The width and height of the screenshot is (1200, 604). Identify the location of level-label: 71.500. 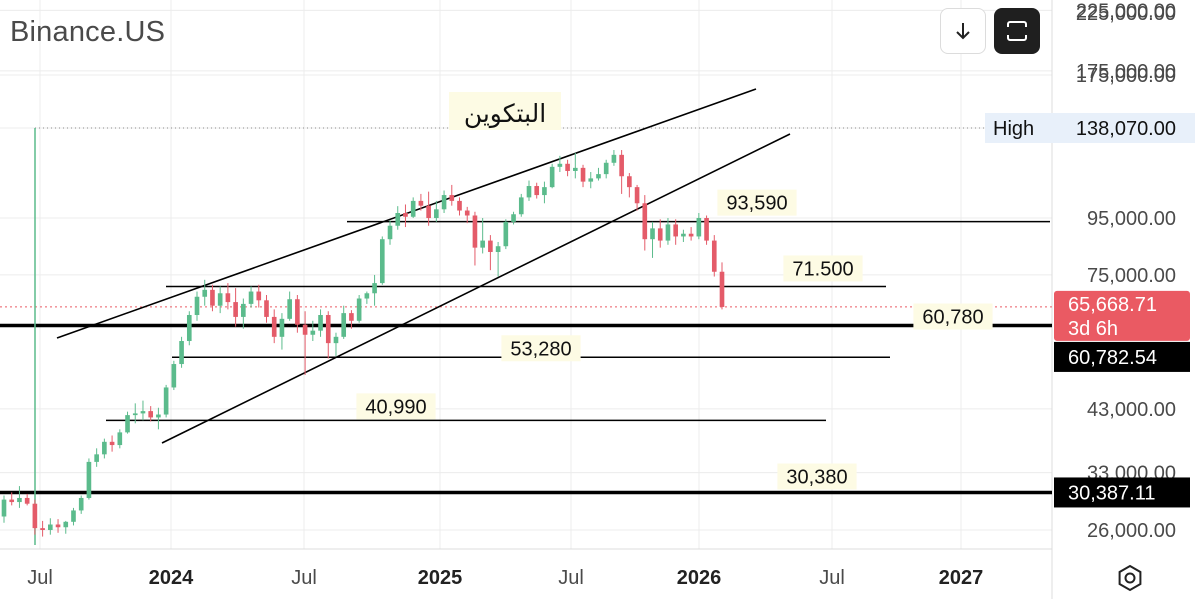
(822, 269).